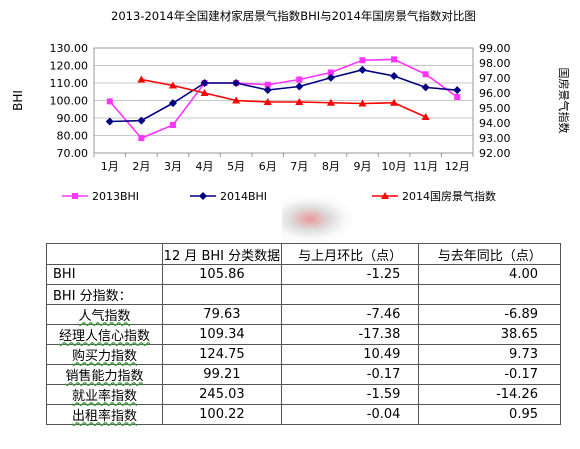 This screenshot has width=580, height=449. What do you see at coordinates (495, 93) in the screenshot?
I see `y-right-tick-label: 96.00` at bounding box center [495, 93].